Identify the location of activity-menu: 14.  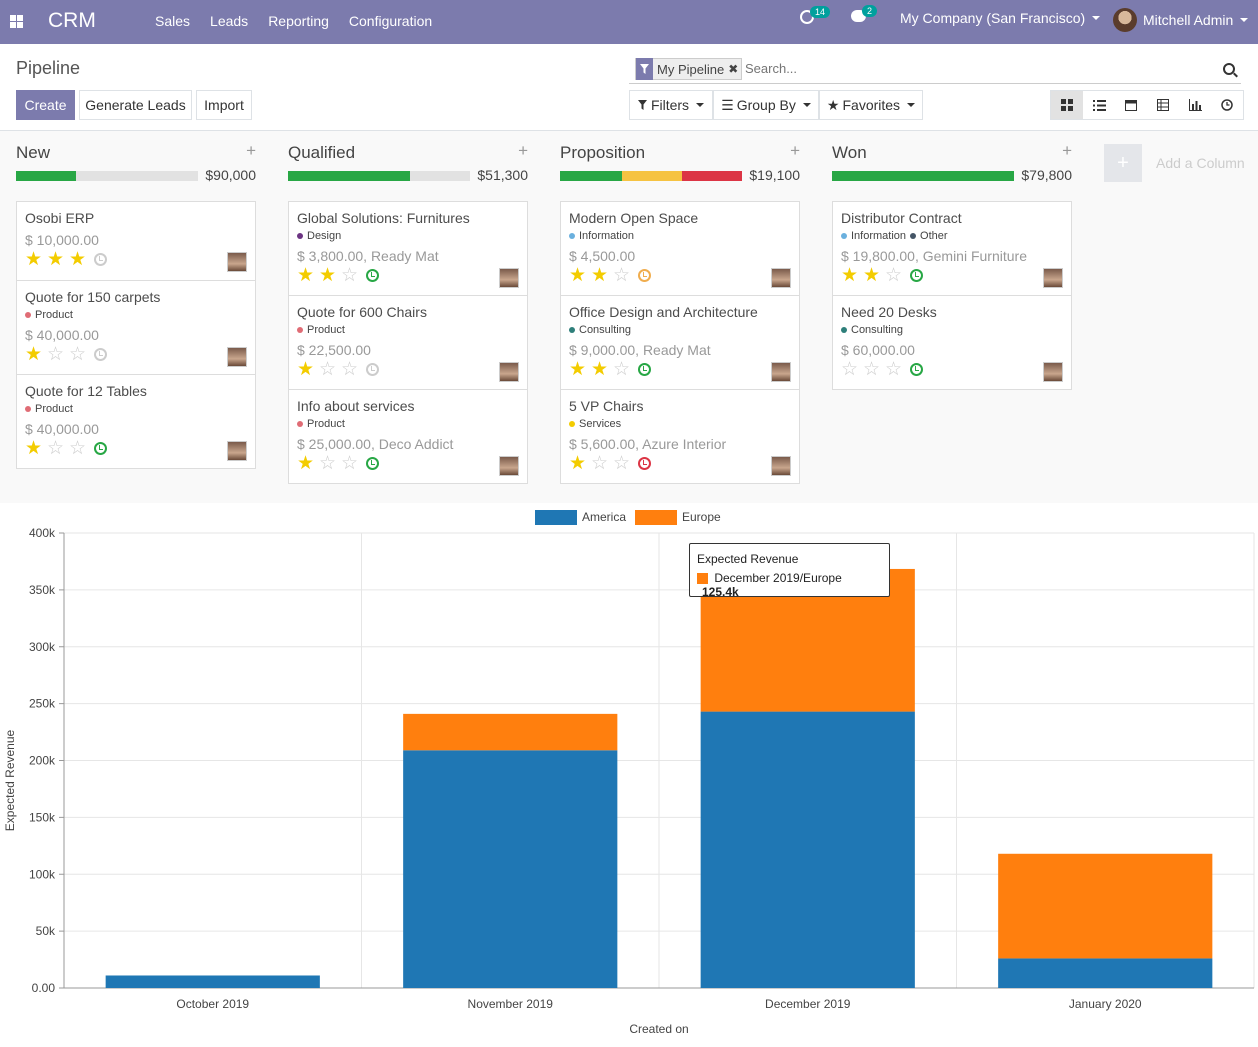
(815, 15).